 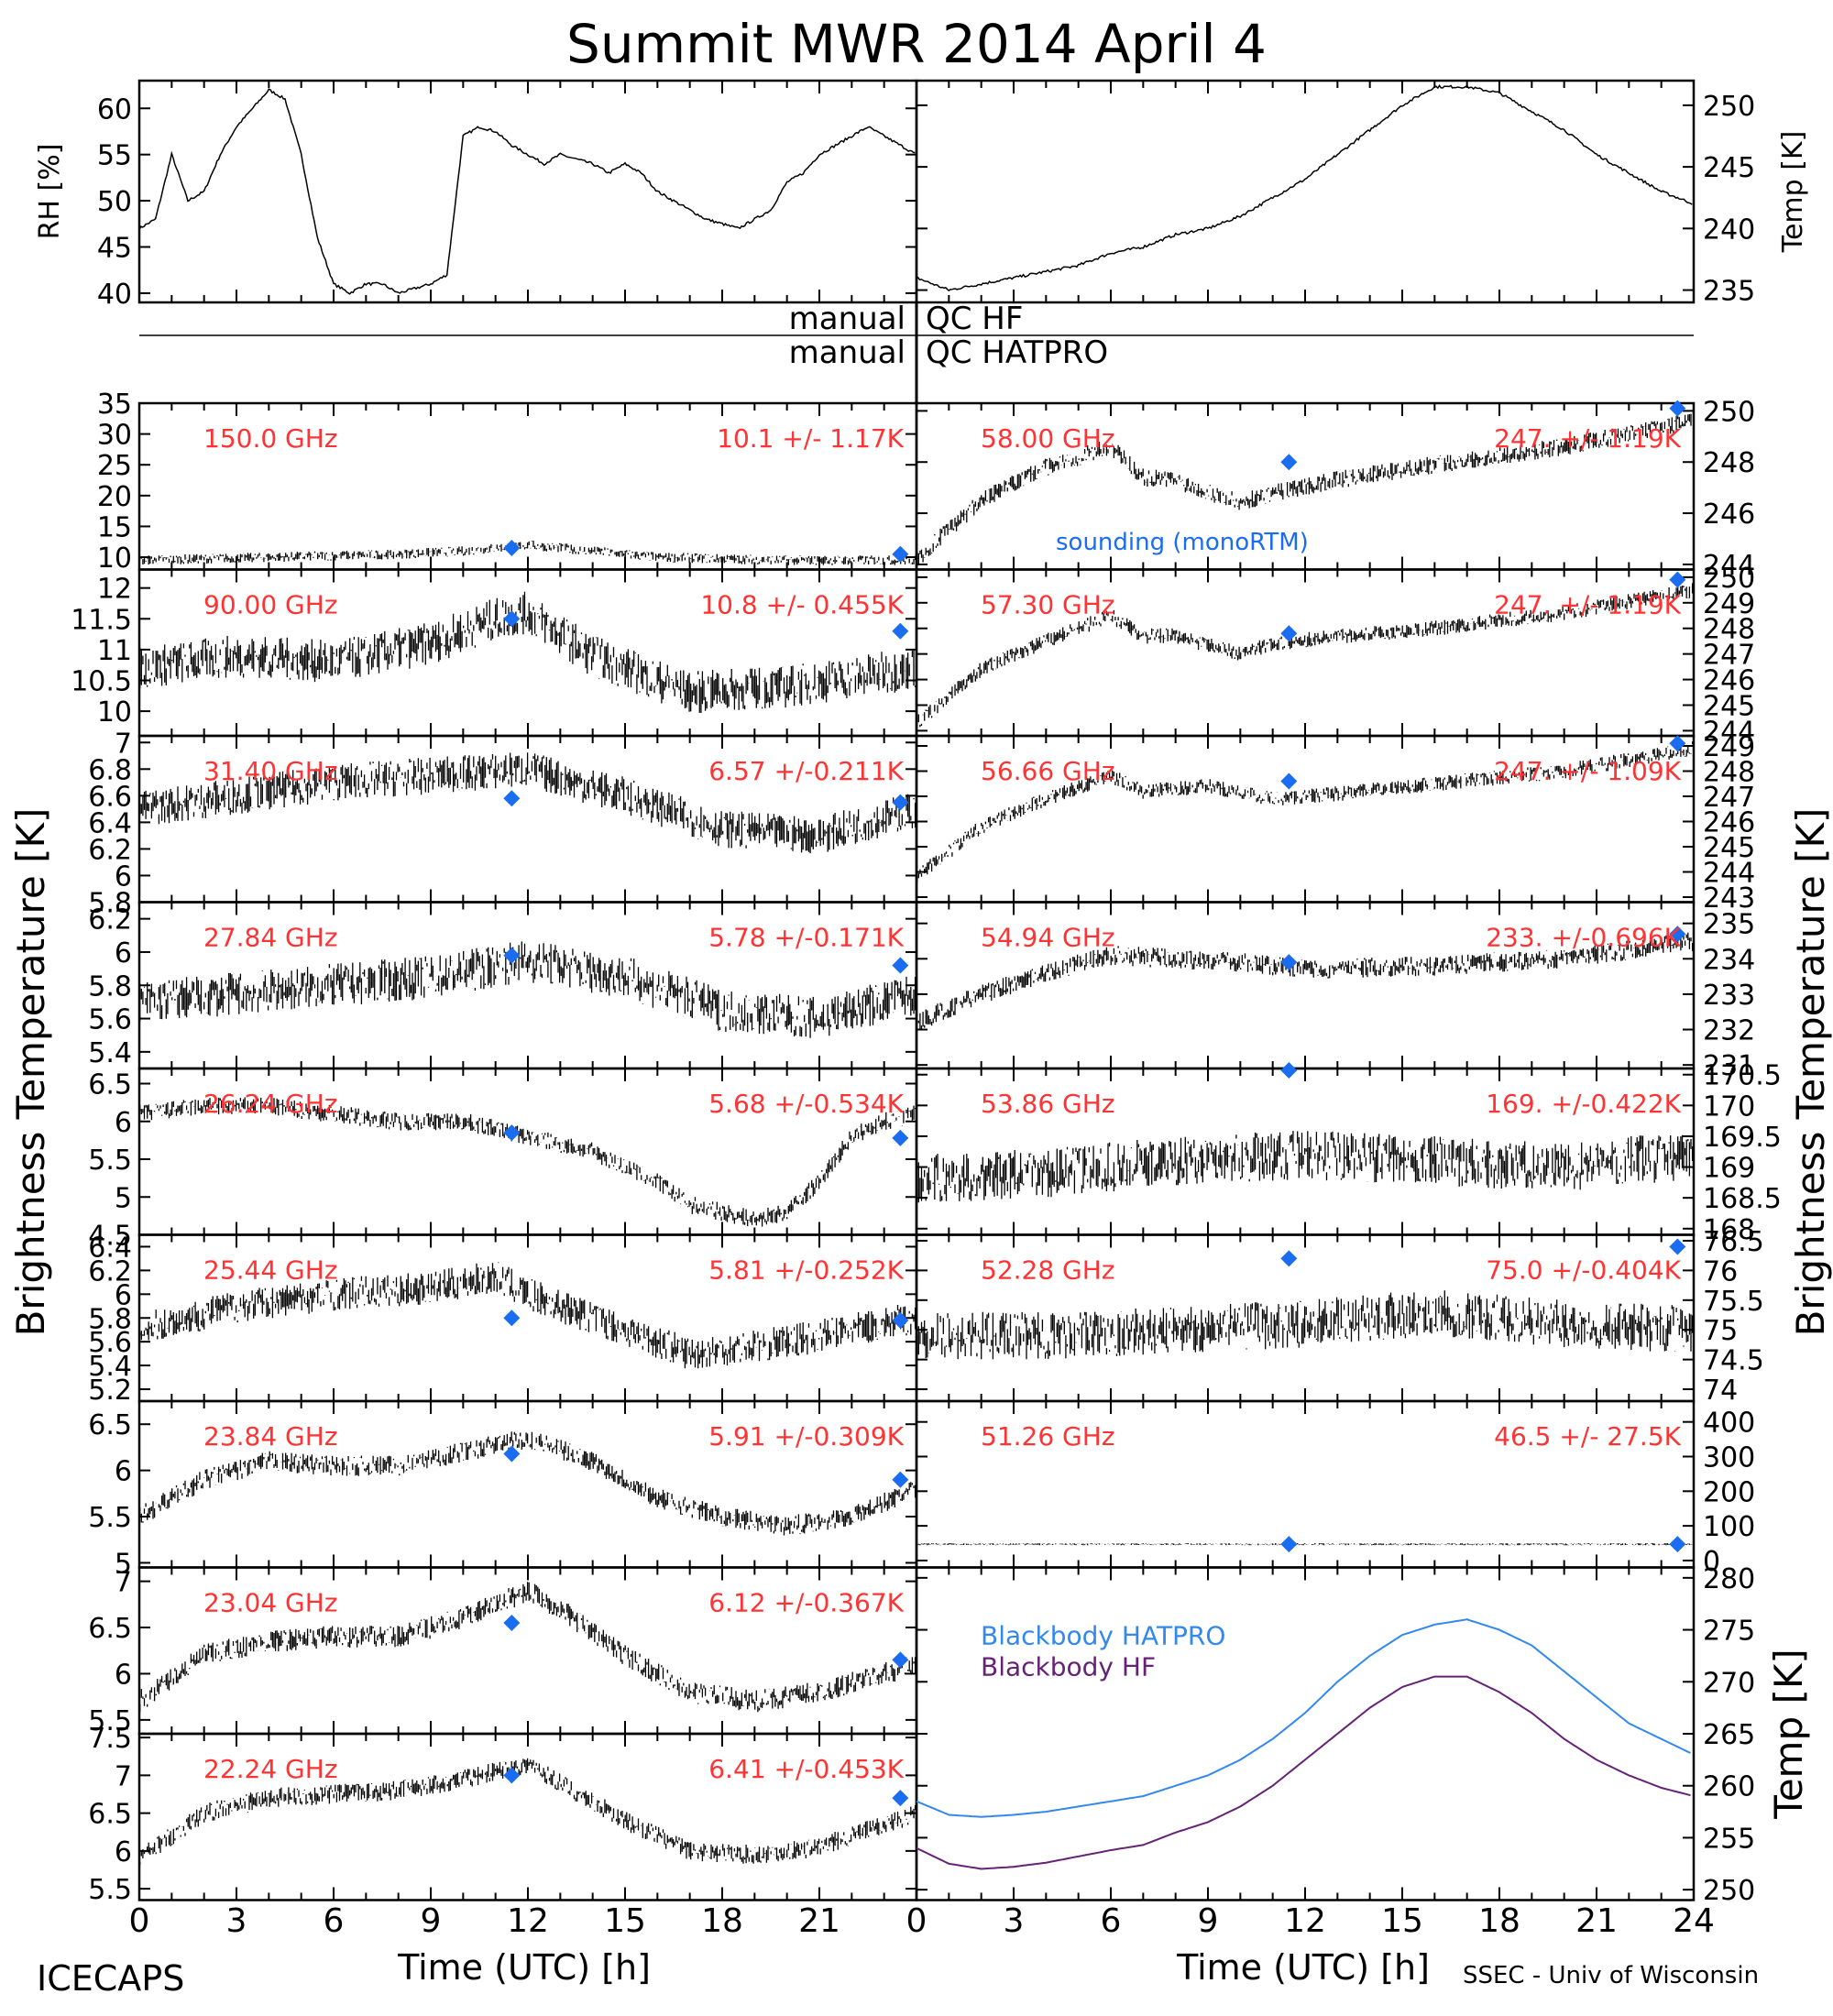 What do you see at coordinates (524, 1967) in the screenshot?
I see `x-axis-label-left: Time (UTC) [h]` at bounding box center [524, 1967].